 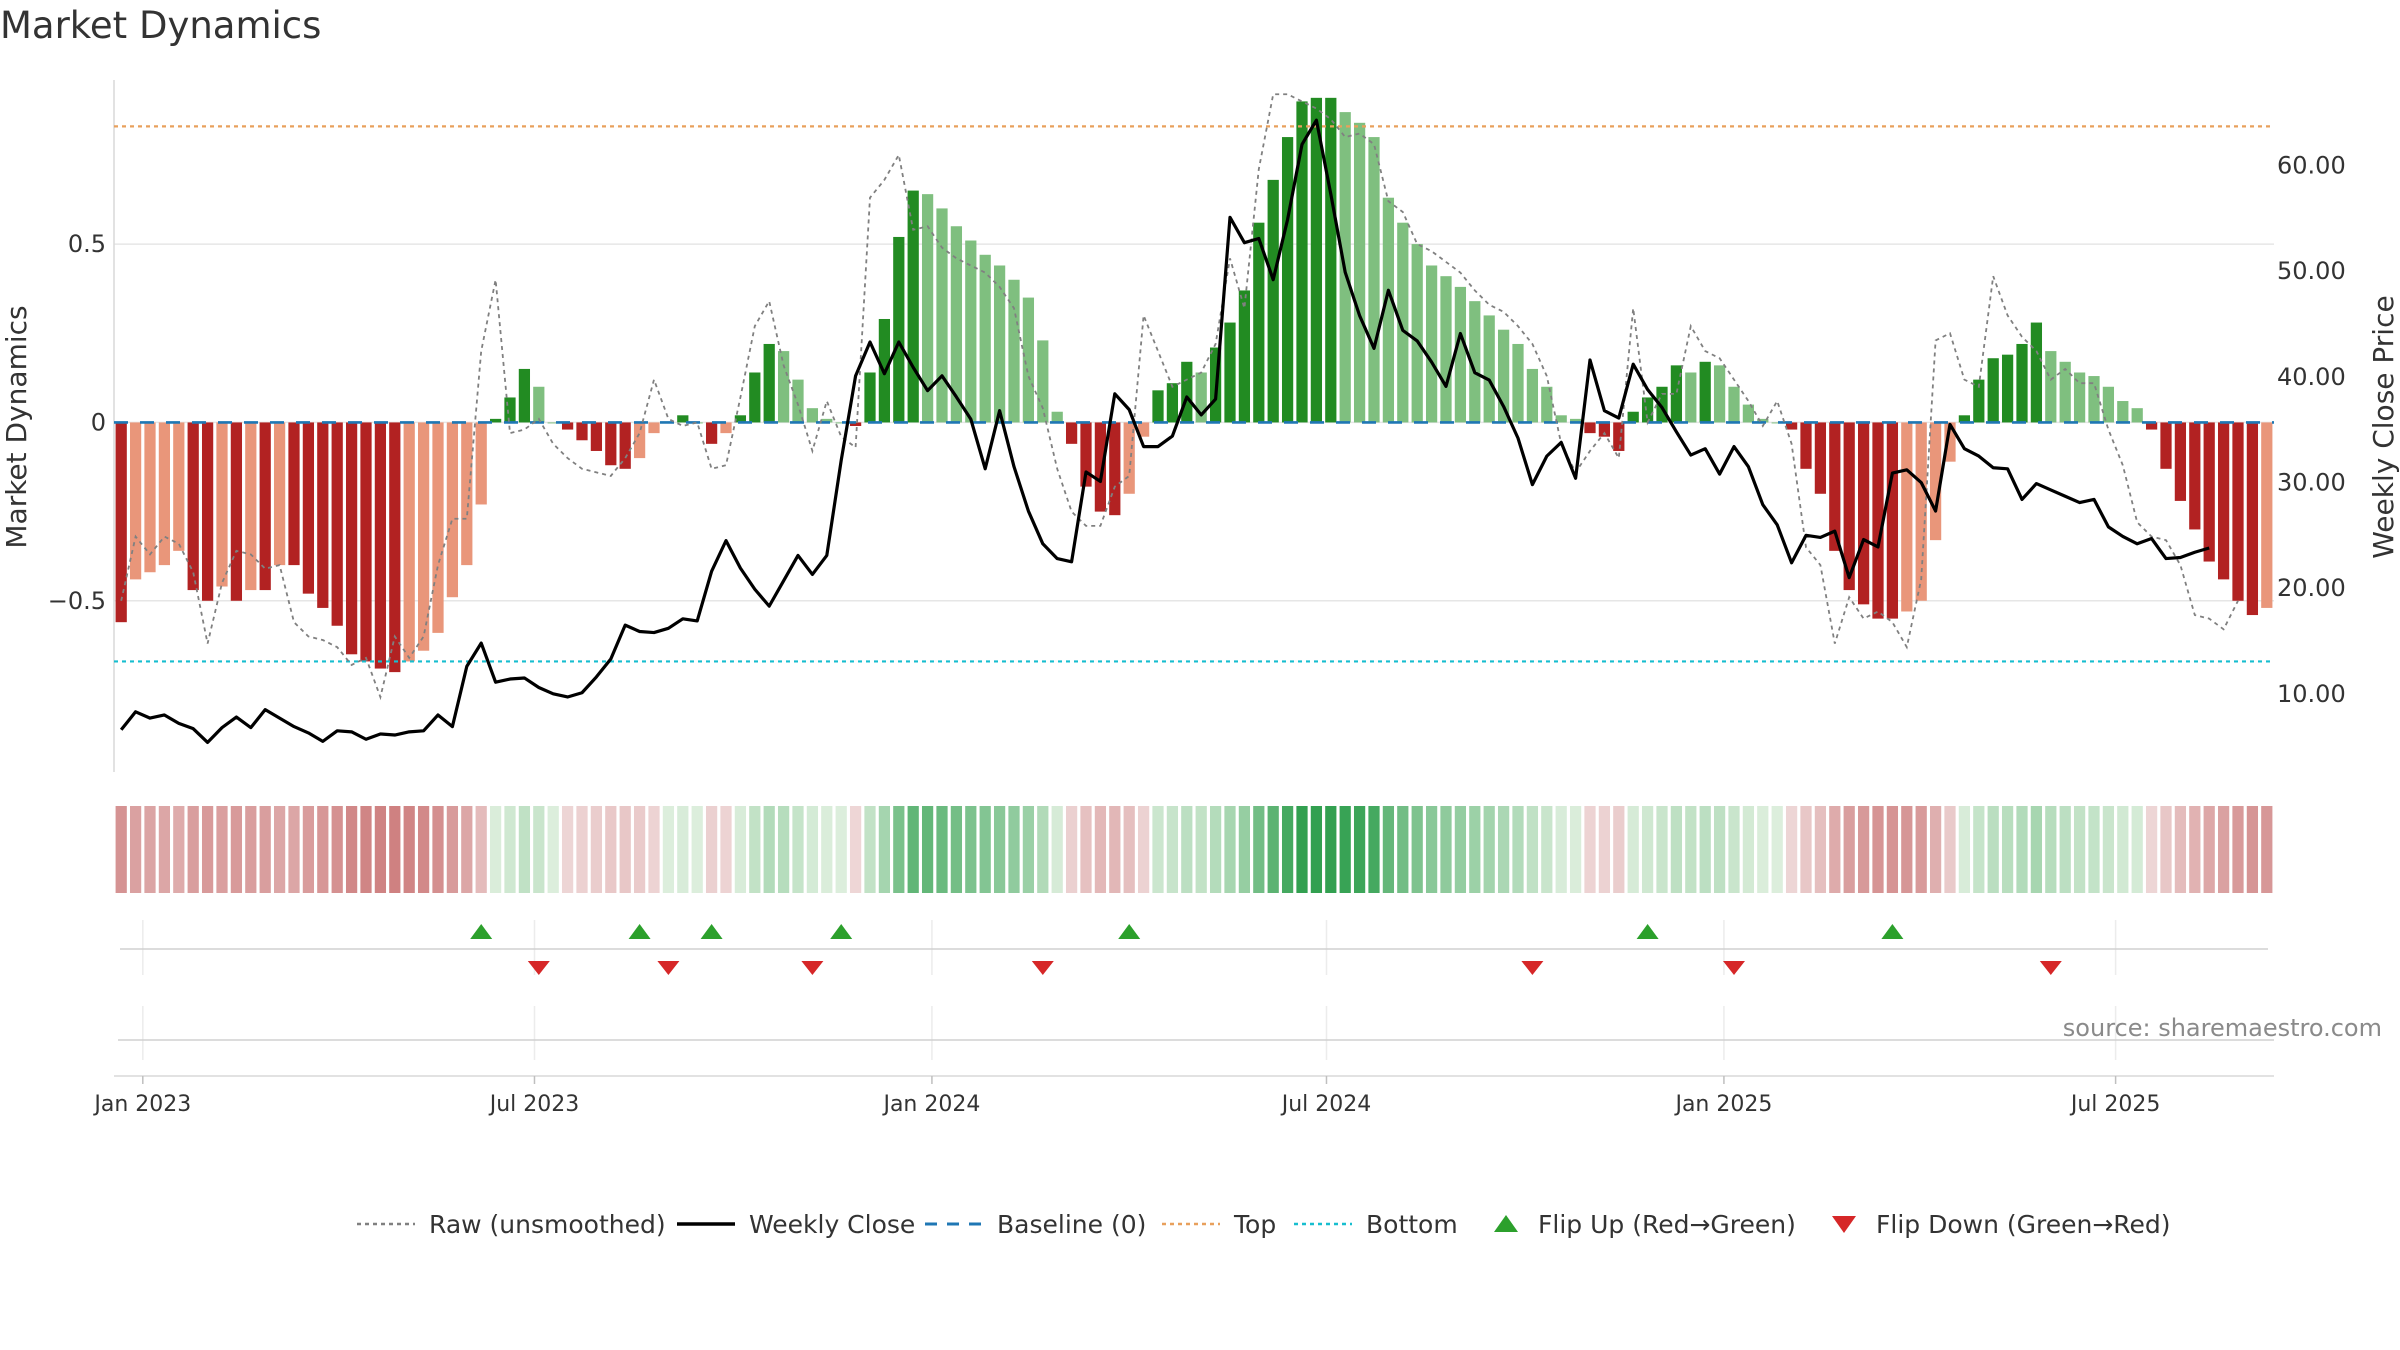 What do you see at coordinates (16, 426) in the screenshot?
I see `y-axis-label: Market Dynamics` at bounding box center [16, 426].